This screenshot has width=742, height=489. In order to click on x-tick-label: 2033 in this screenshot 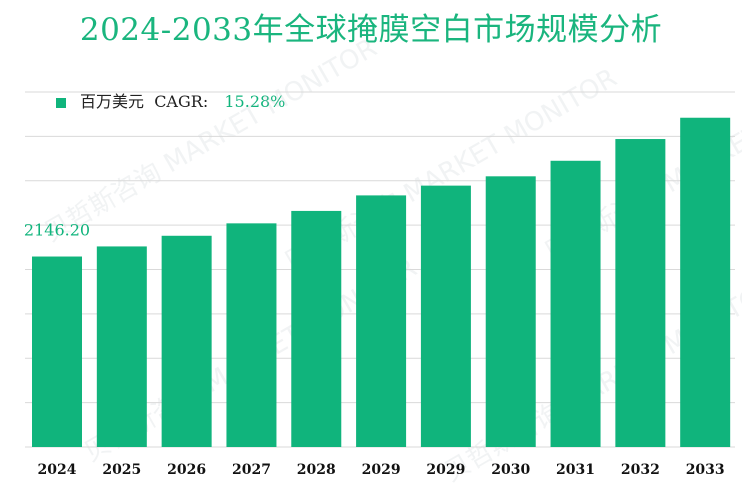, I will do `click(705, 470)`.